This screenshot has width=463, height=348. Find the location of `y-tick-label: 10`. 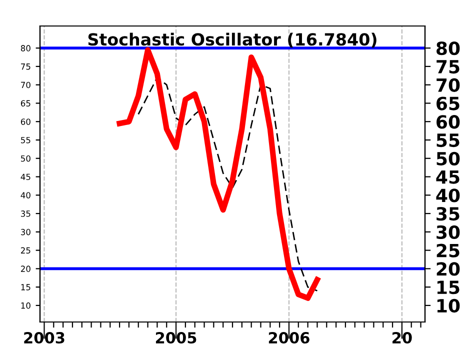

y-tick-label: 10 is located at coordinates (25, 305).